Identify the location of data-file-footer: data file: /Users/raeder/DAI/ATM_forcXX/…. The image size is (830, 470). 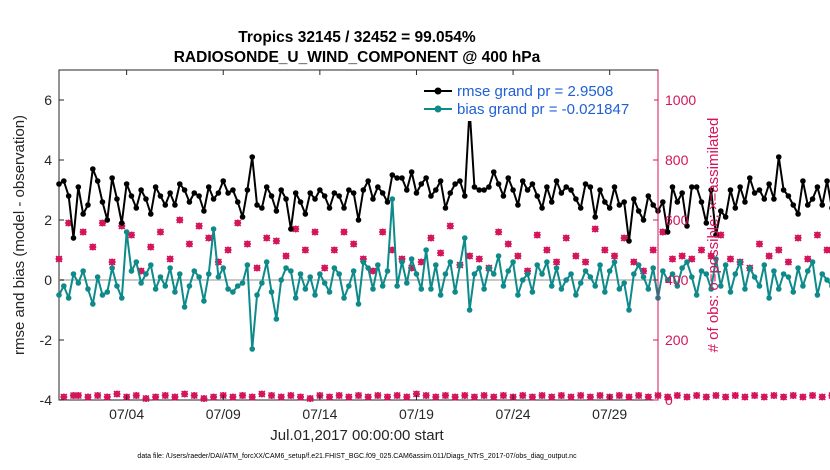
(357, 456).